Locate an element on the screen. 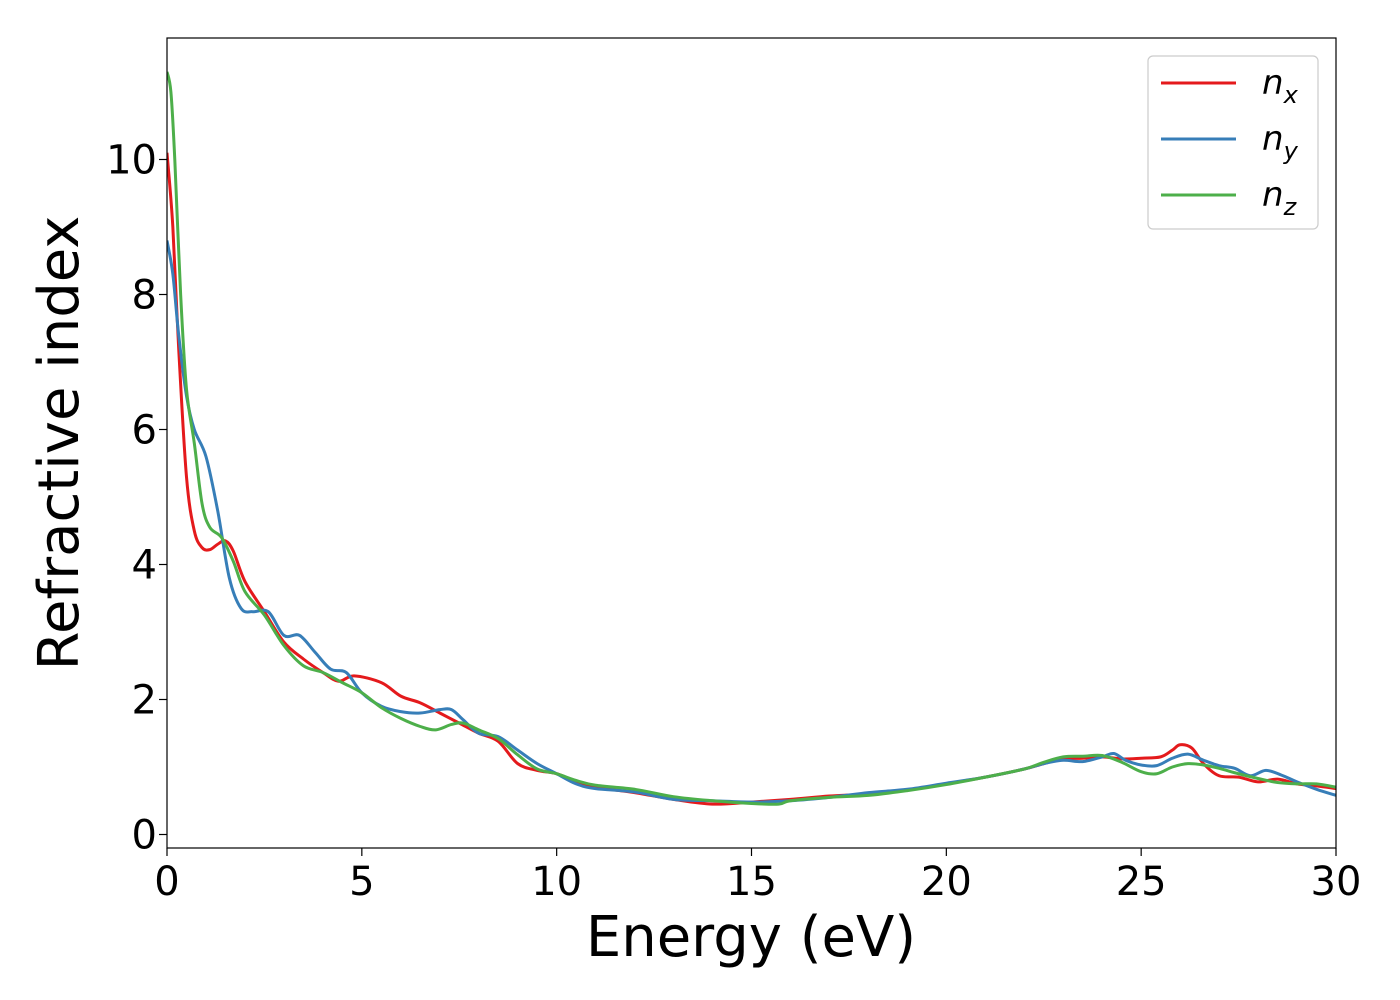 The image size is (1400, 1000). x-tick-label: 0 is located at coordinates (166, 882).